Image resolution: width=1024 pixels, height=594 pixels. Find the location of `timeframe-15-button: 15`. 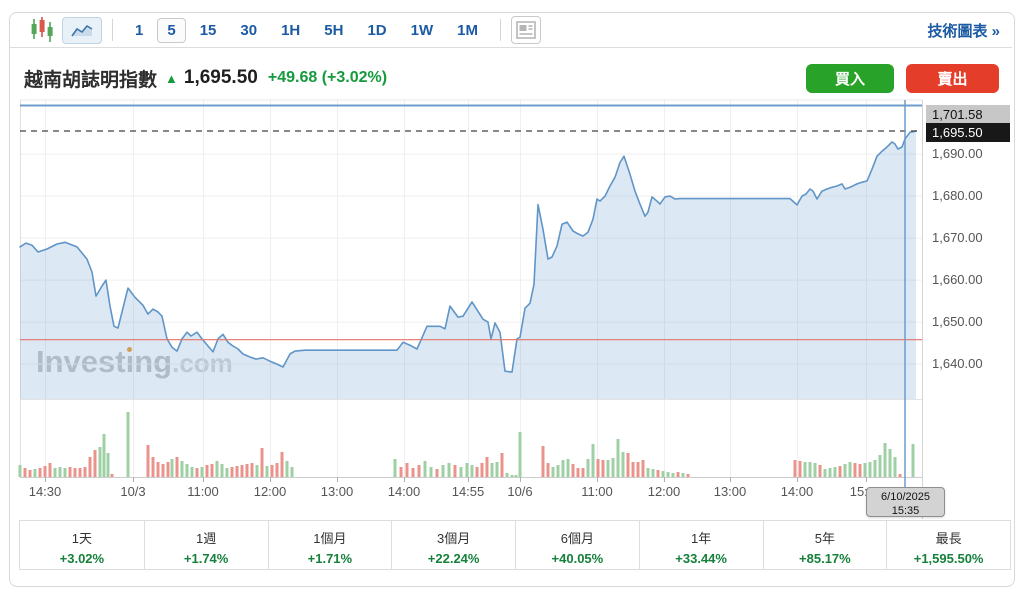

timeframe-15-button: 15 is located at coordinates (208, 30).